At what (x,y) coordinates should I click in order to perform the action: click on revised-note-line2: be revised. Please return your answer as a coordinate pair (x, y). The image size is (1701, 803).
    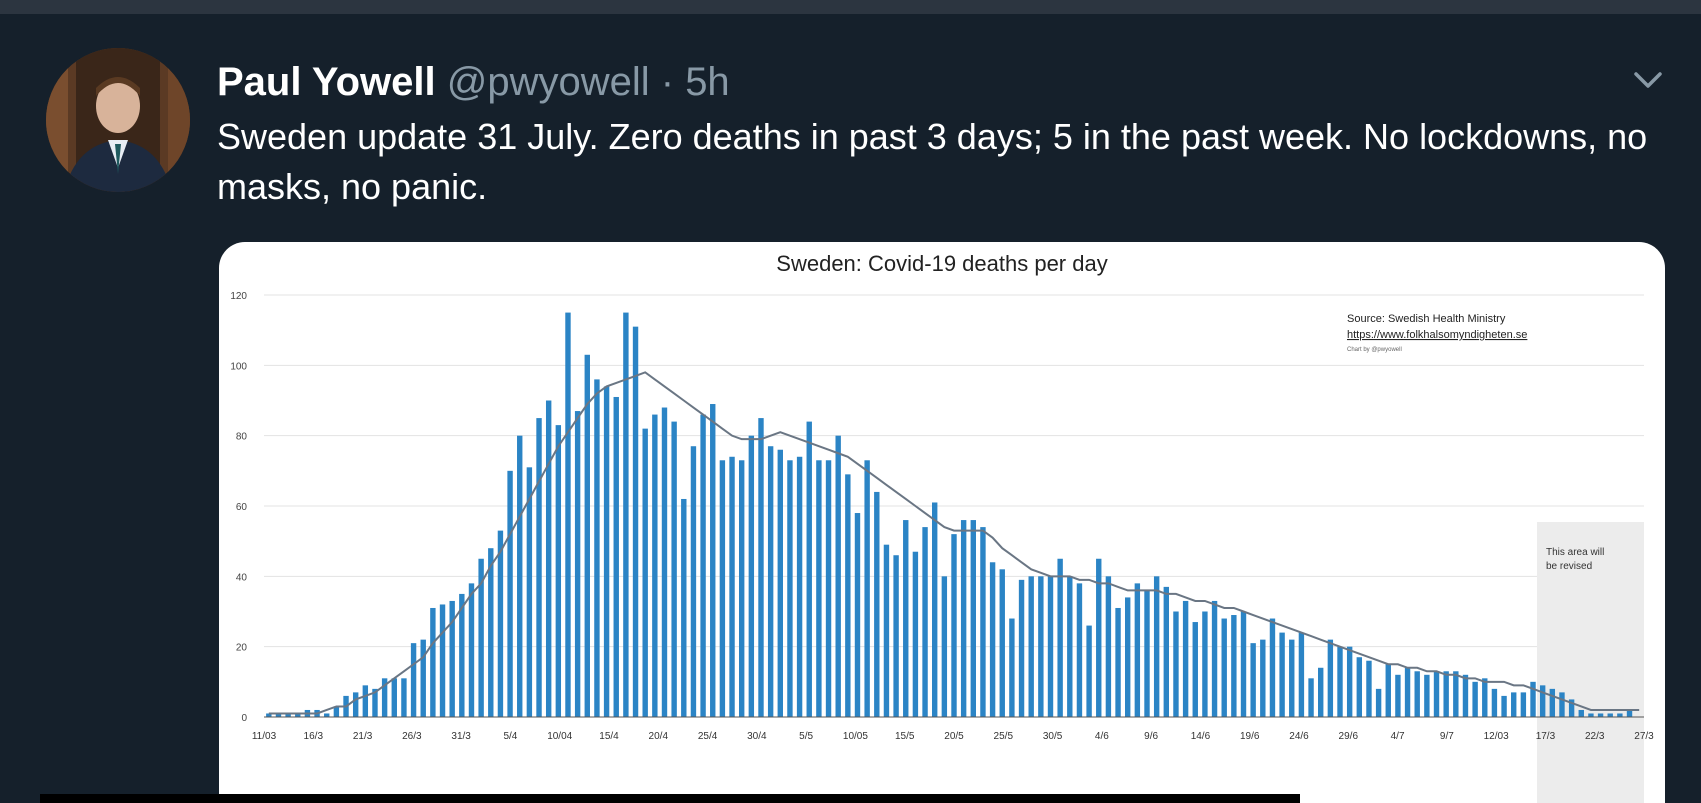
    Looking at the image, I should click on (1569, 566).